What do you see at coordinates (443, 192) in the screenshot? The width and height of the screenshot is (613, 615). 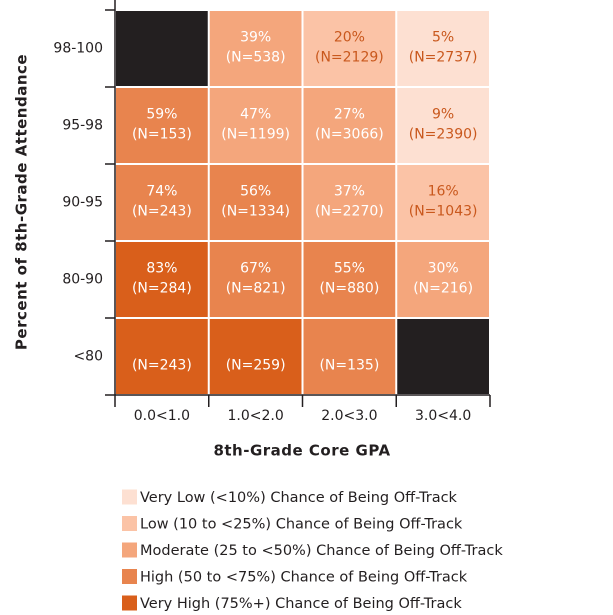 I see `cell-value-label: 16%` at bounding box center [443, 192].